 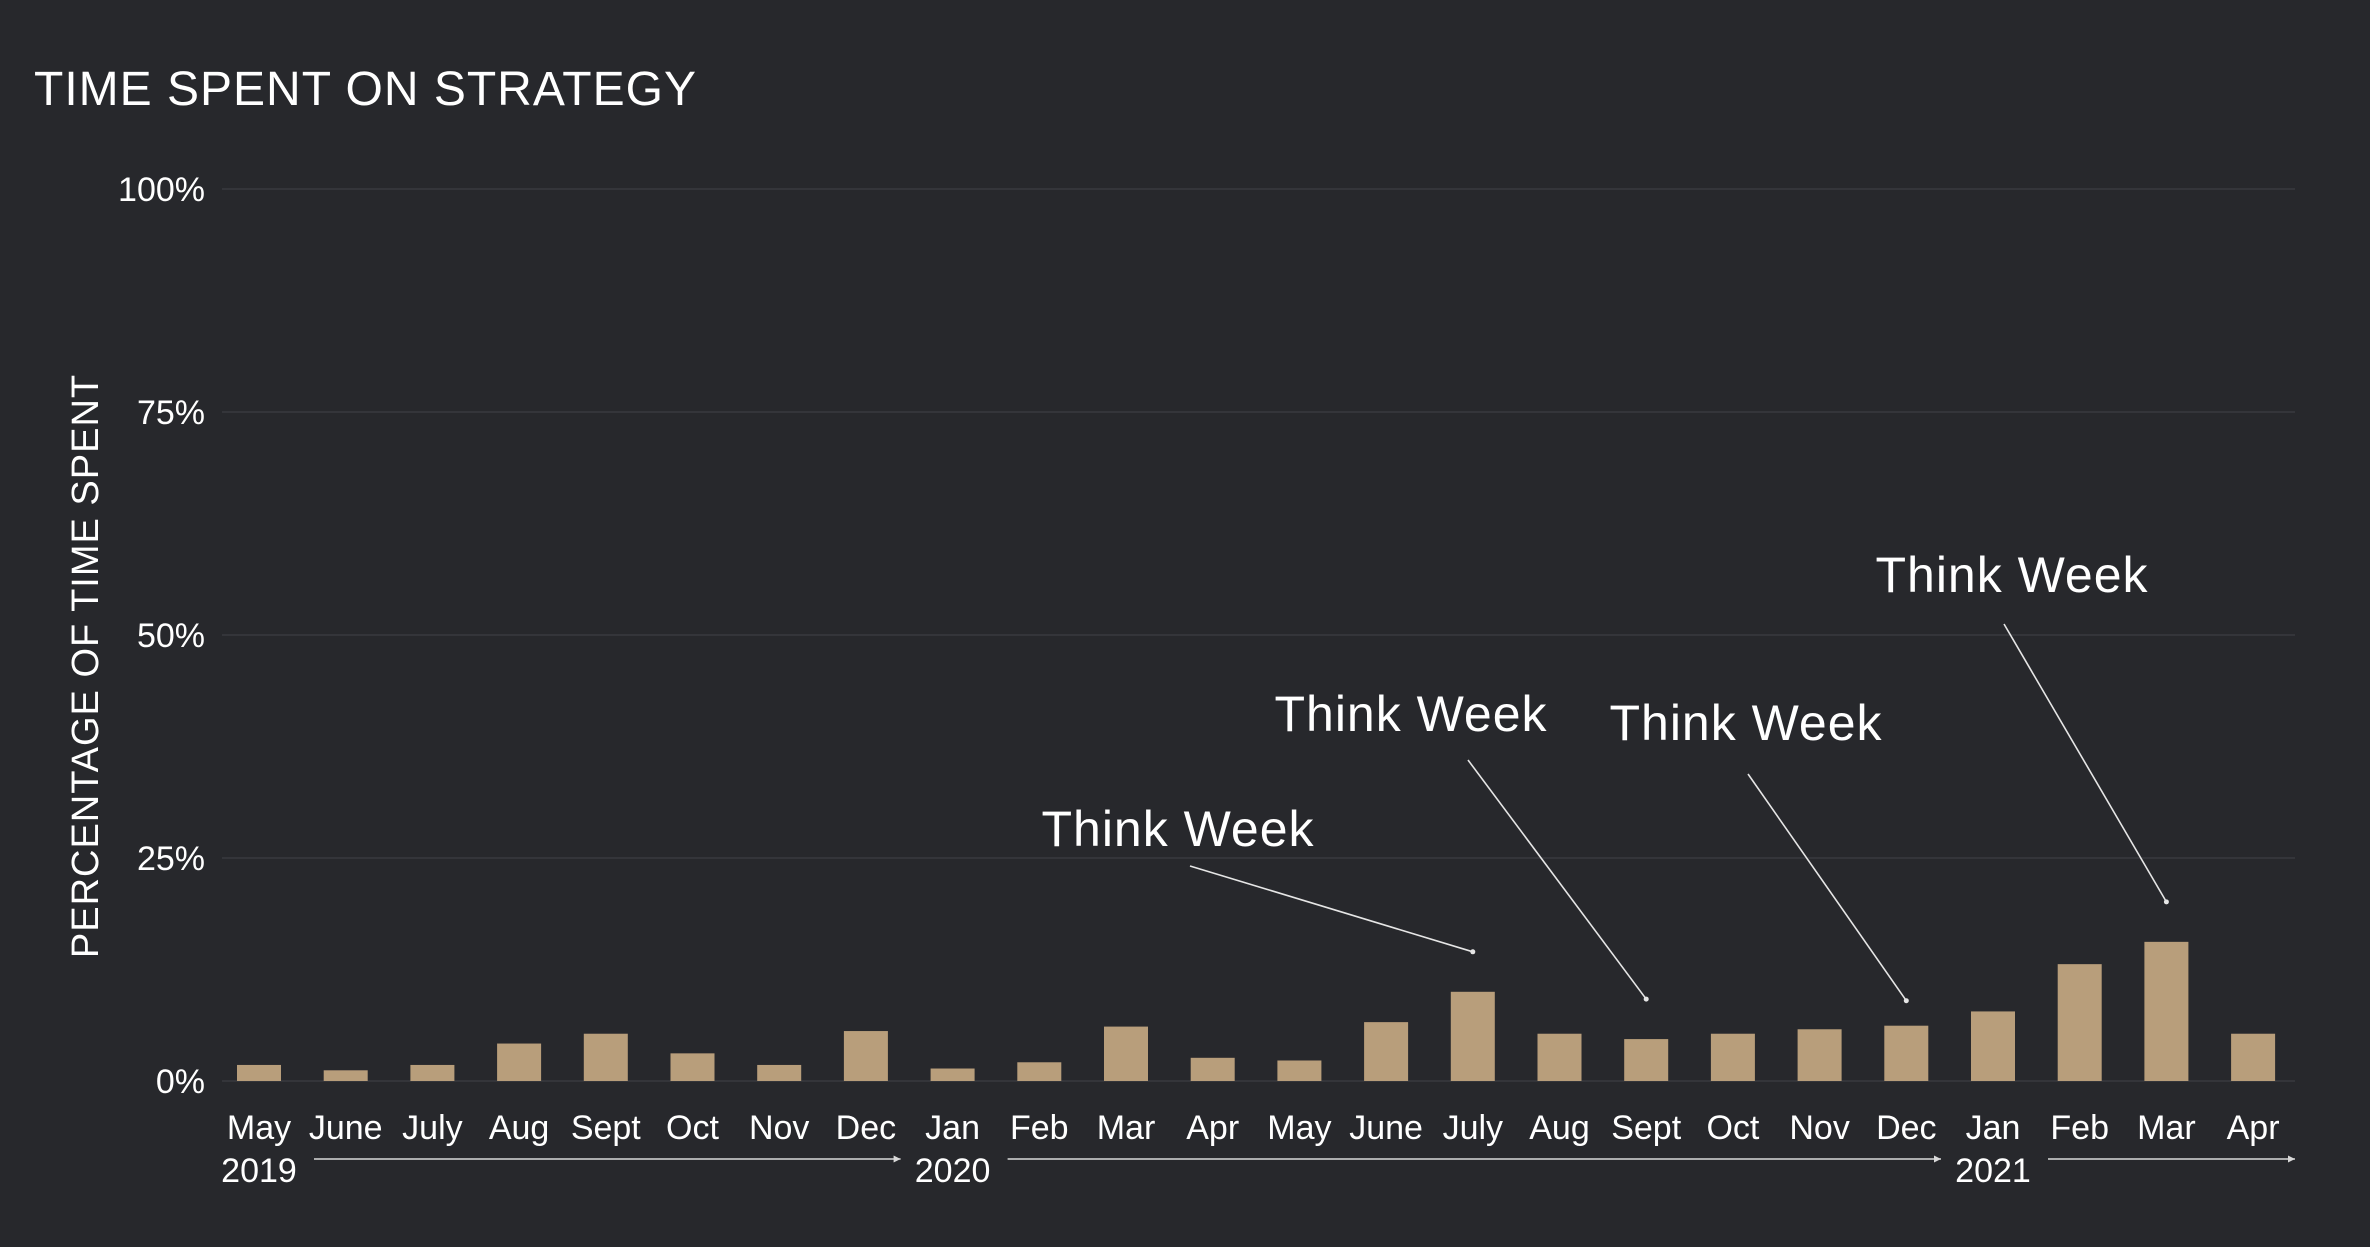 What do you see at coordinates (1256, 1011) in the screenshot?
I see `bars` at bounding box center [1256, 1011].